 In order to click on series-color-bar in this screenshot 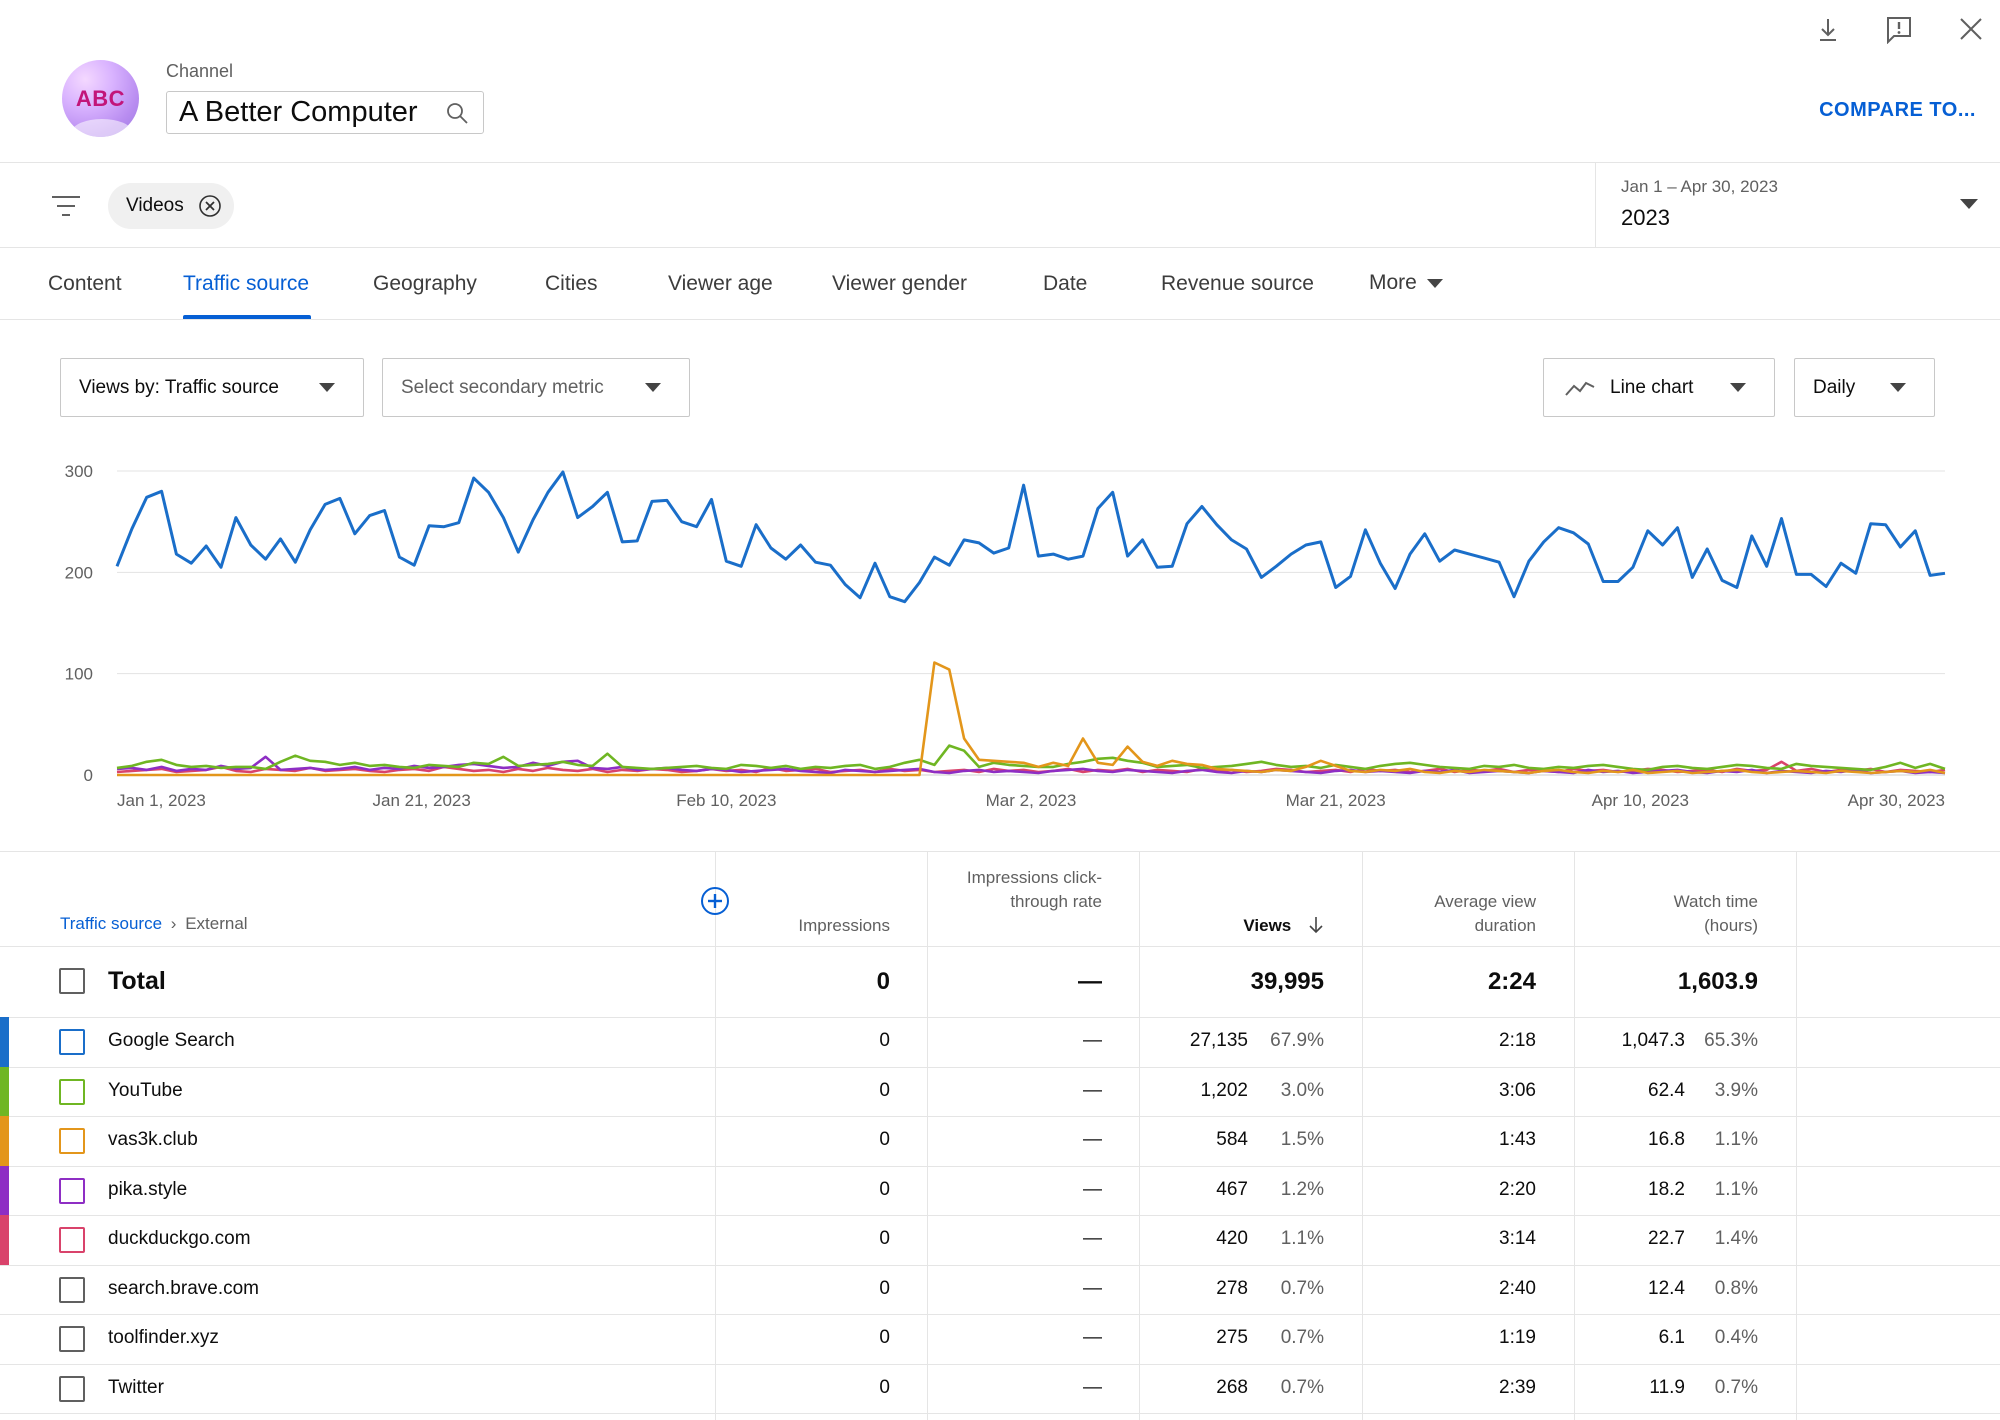, I will do `click(4, 1141)`.